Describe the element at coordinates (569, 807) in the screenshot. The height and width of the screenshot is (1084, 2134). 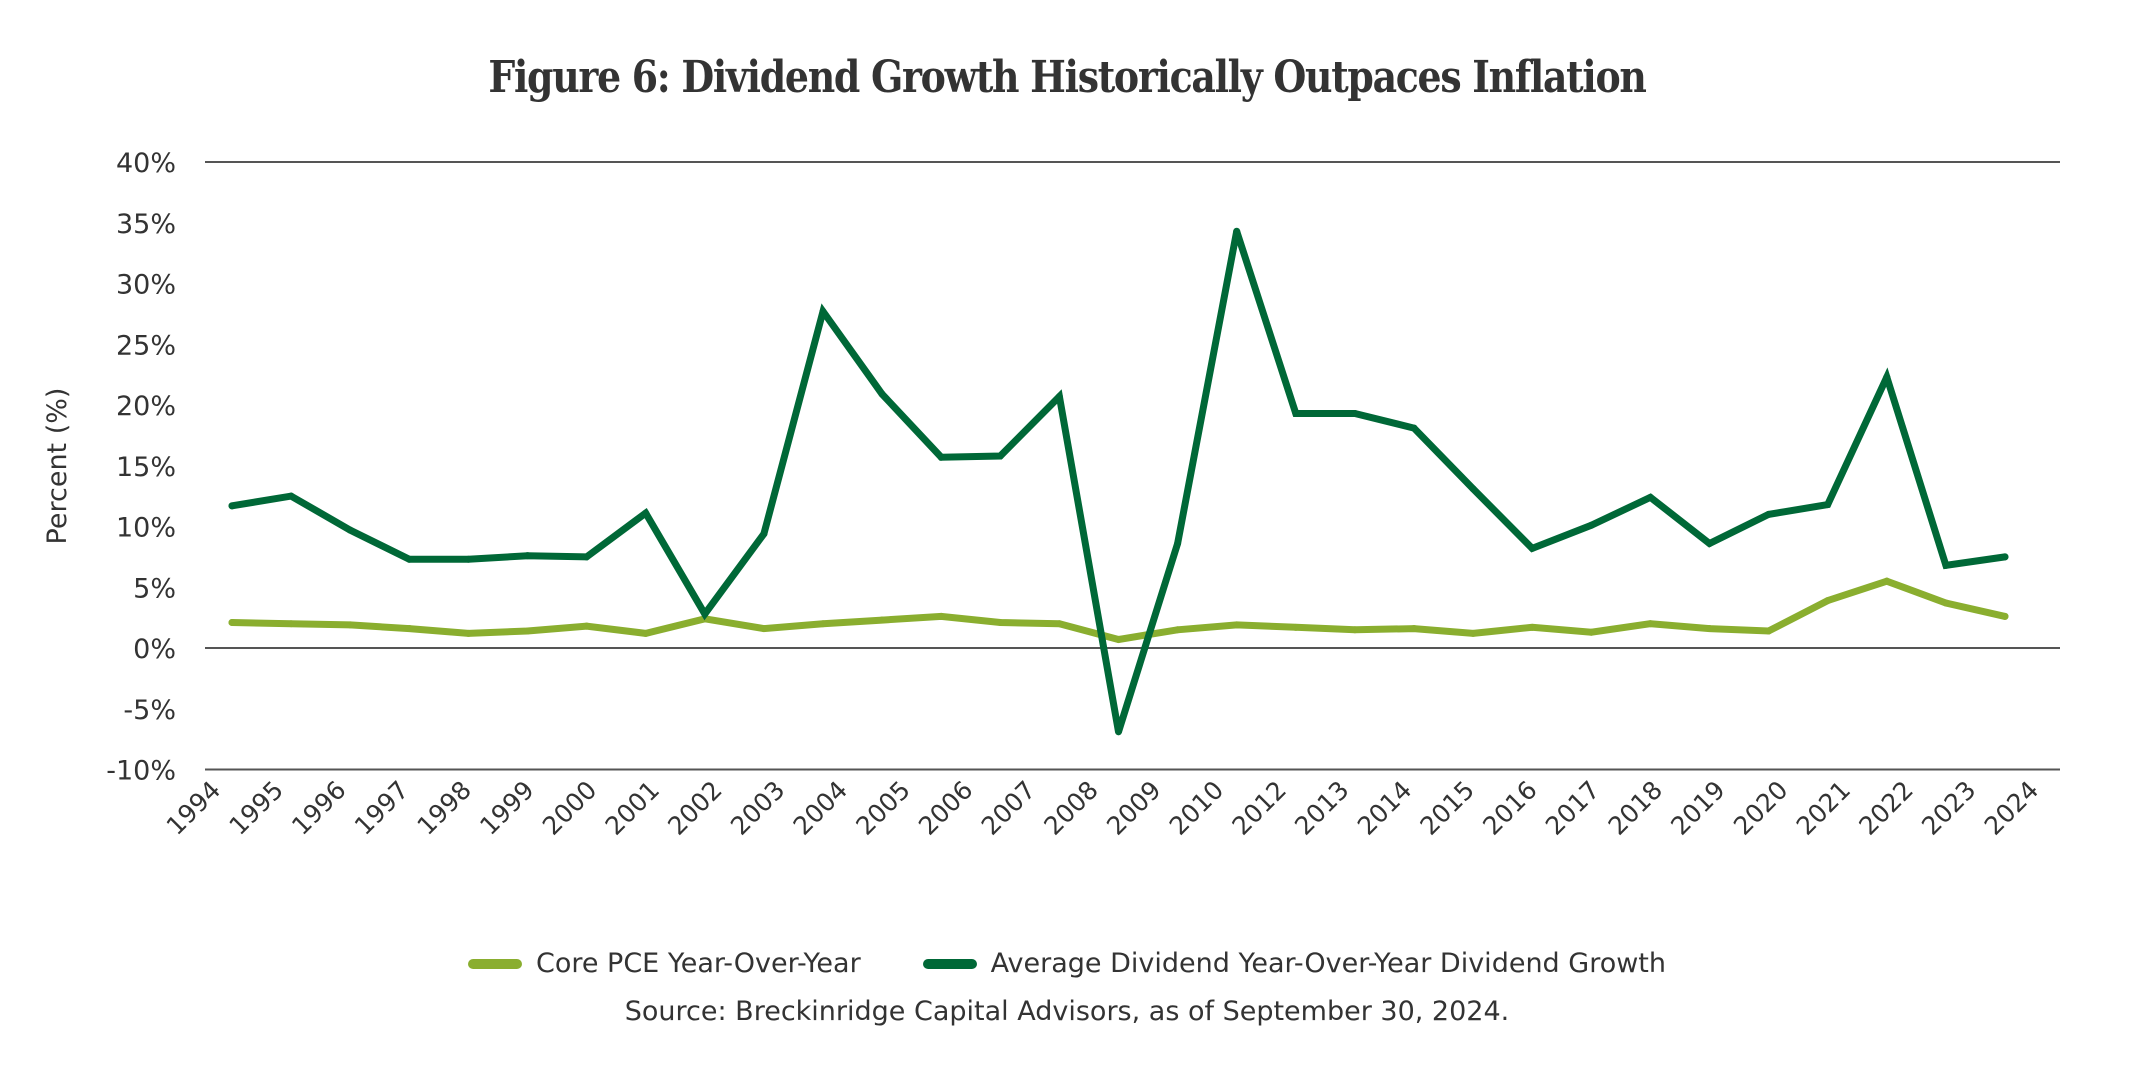
I see `x-tick-label: 2000` at that location.